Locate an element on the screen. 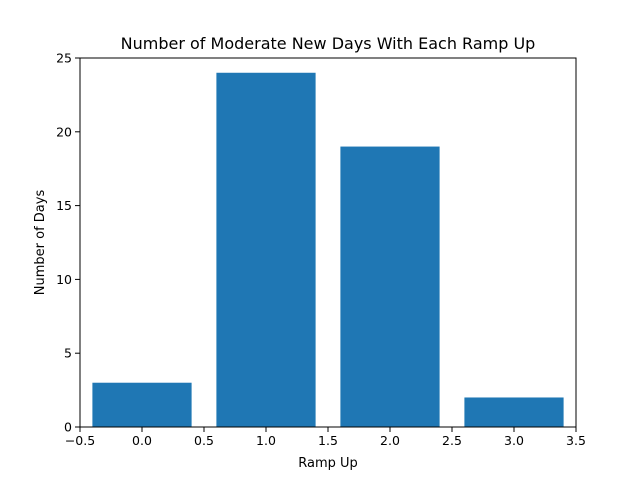 The image size is (640, 480). x-tick-label: 3.5 is located at coordinates (576, 440).